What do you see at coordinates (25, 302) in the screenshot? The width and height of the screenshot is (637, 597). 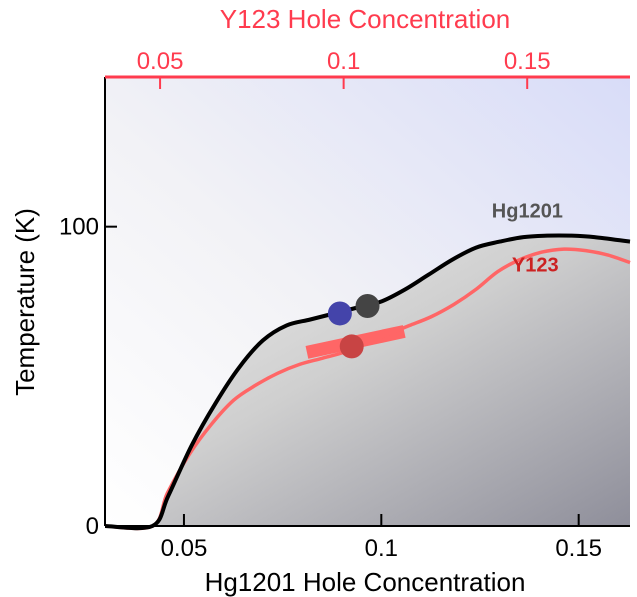 I see `y-axis-label: Temperature (K)` at bounding box center [25, 302].